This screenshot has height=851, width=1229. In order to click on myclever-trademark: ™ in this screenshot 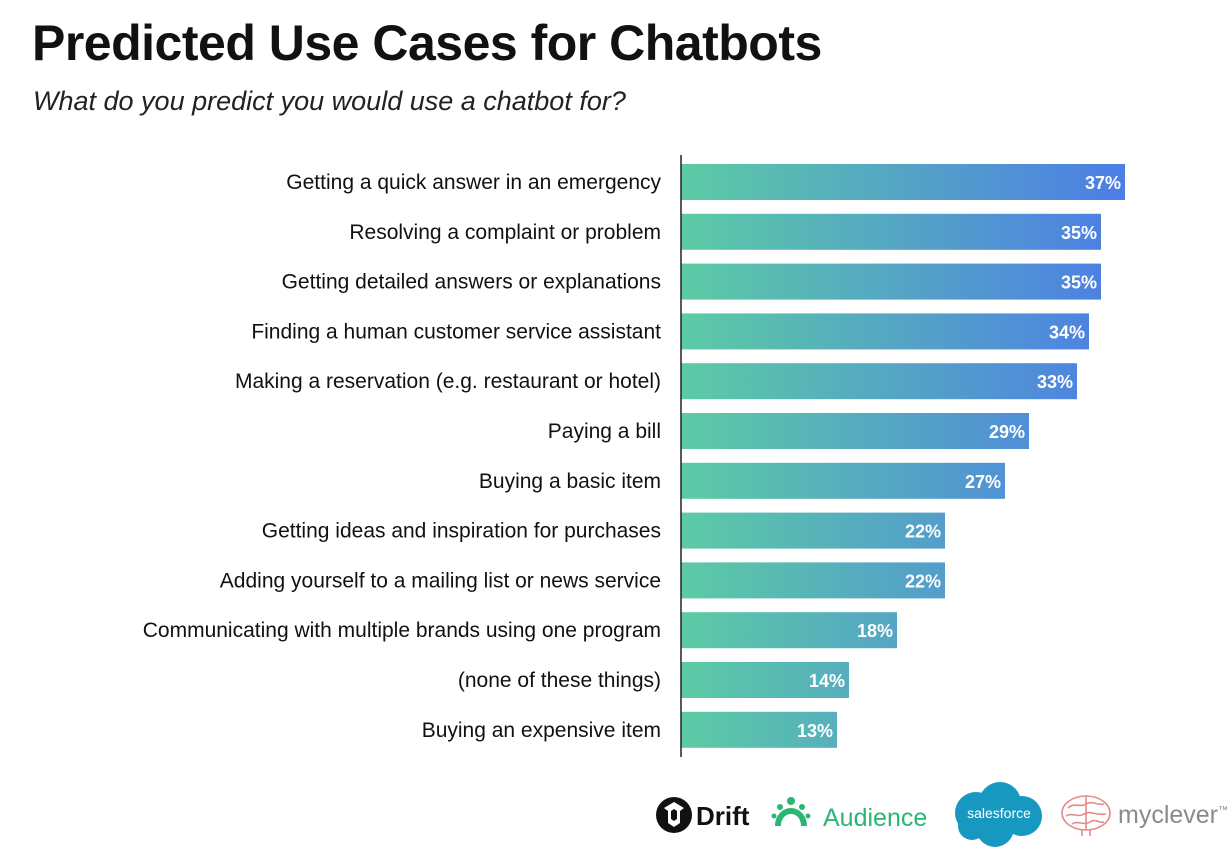, I will do `click(1223, 810)`.